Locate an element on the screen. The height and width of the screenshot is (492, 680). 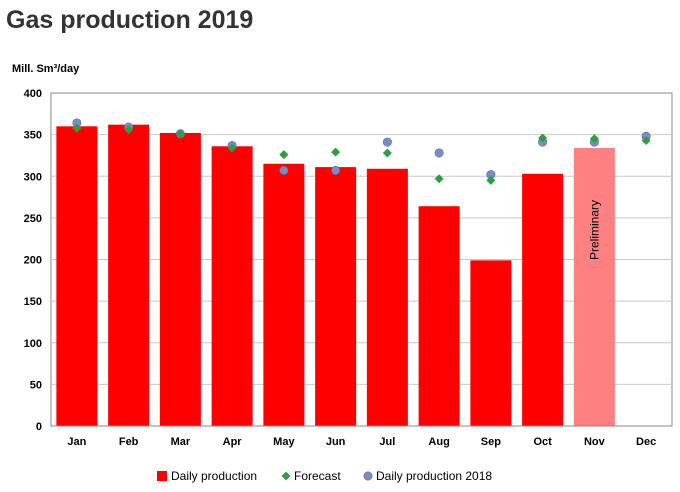
y-tick-label: 150 is located at coordinates (33, 302).